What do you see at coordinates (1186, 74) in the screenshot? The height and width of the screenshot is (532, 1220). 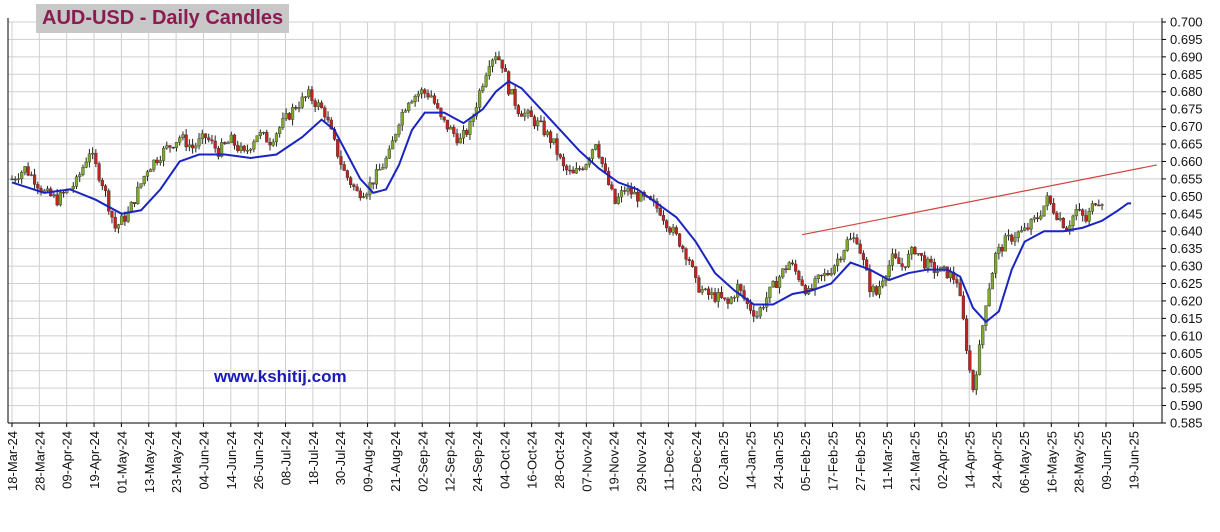 I see `y-tick-label: 0.685` at bounding box center [1186, 74].